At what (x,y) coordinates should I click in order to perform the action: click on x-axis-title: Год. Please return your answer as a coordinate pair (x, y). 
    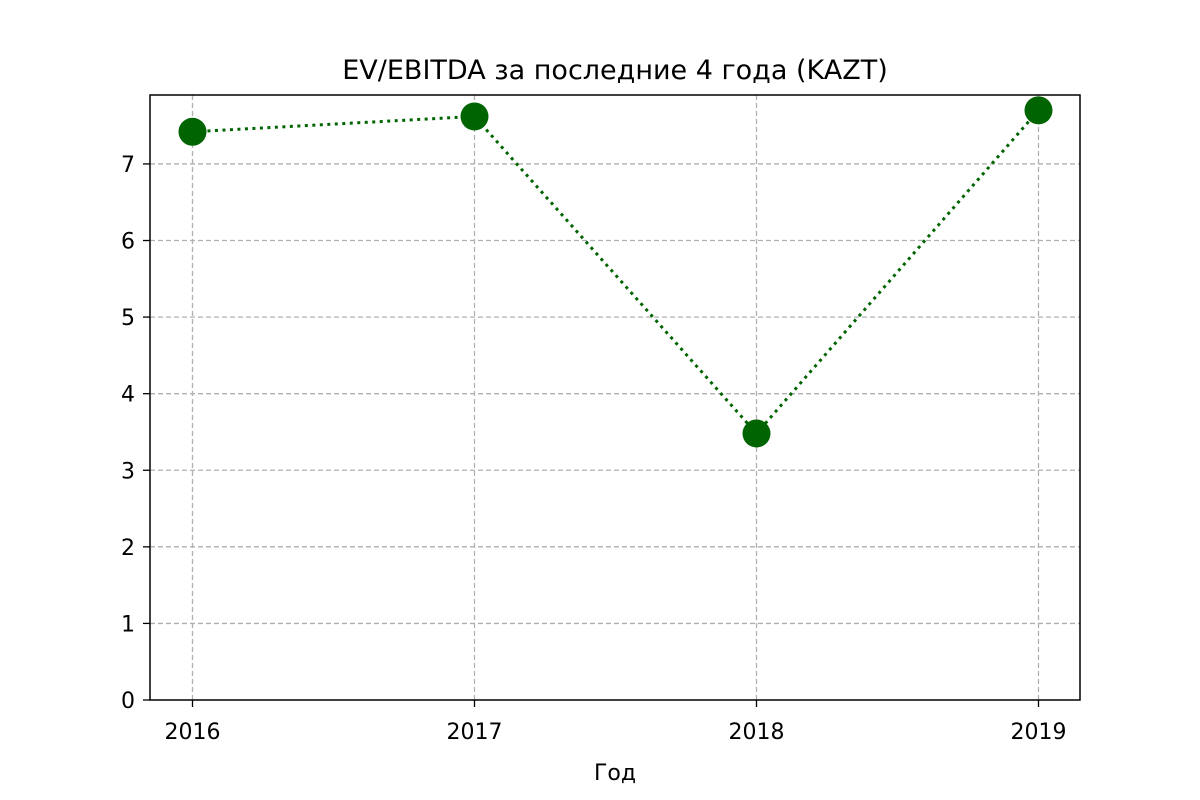
    Looking at the image, I should click on (615, 773).